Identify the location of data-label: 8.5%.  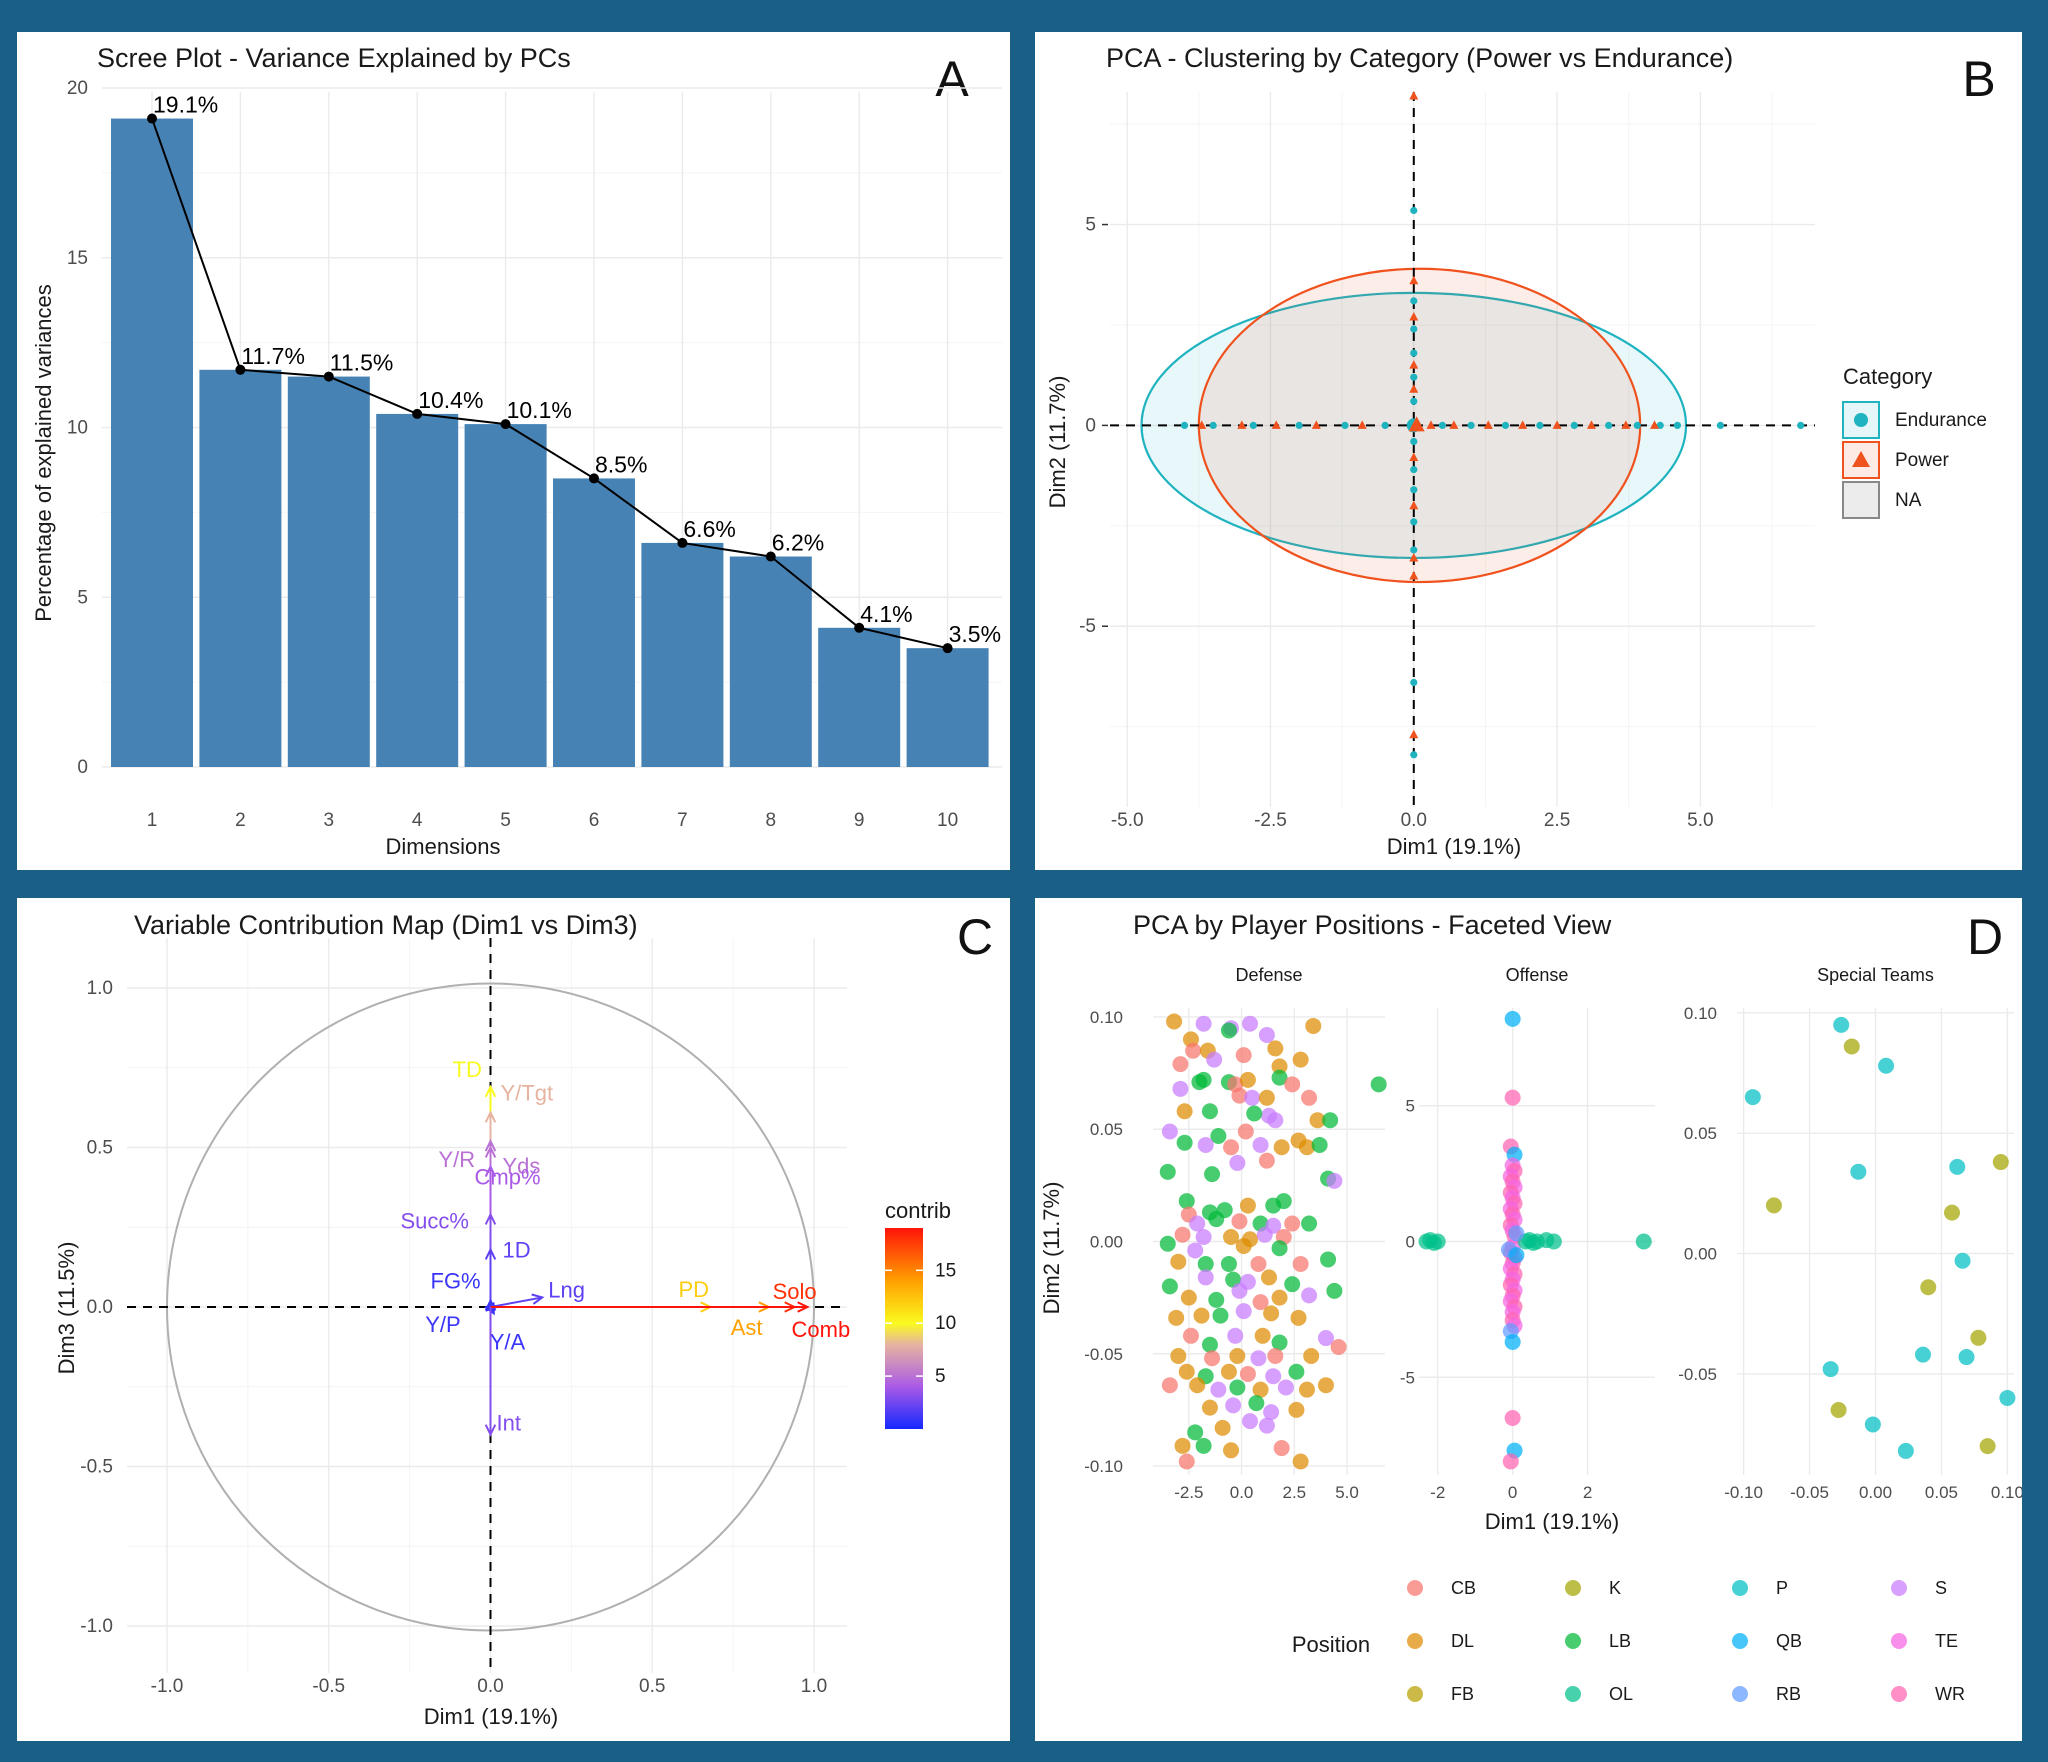
(621, 464).